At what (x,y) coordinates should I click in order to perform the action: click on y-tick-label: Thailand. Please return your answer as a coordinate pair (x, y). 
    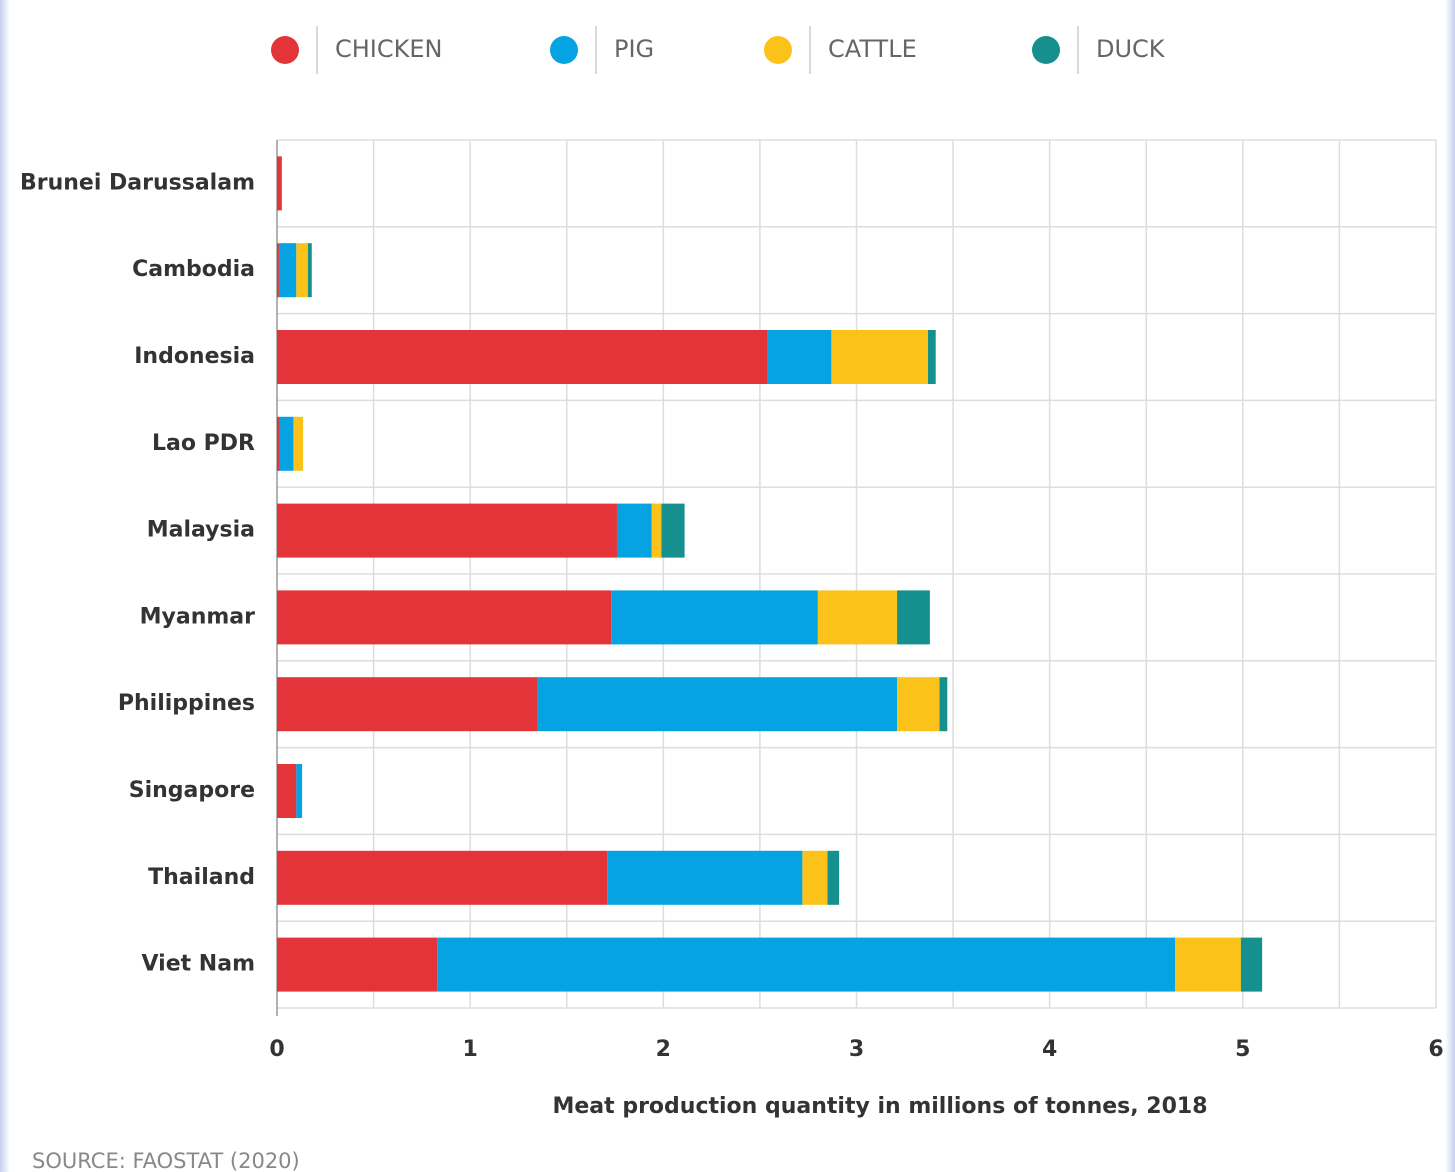
    Looking at the image, I should click on (201, 877).